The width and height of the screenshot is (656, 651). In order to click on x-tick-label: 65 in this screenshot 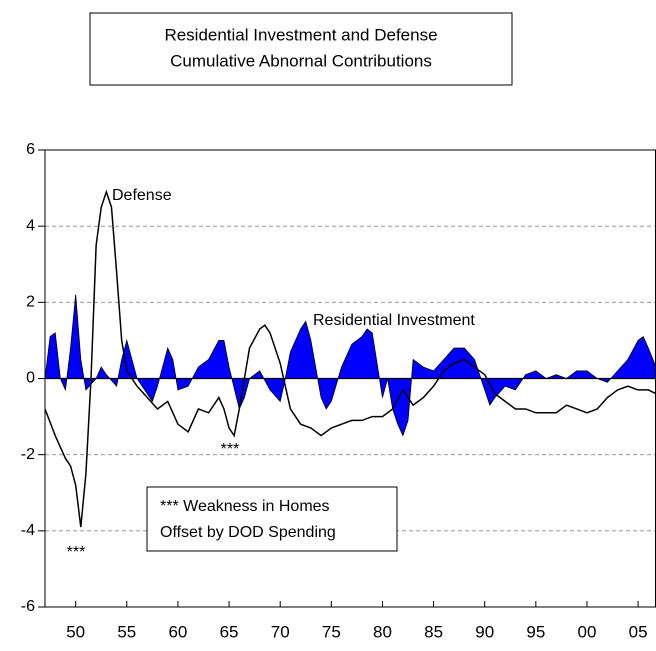, I will do `click(229, 631)`.